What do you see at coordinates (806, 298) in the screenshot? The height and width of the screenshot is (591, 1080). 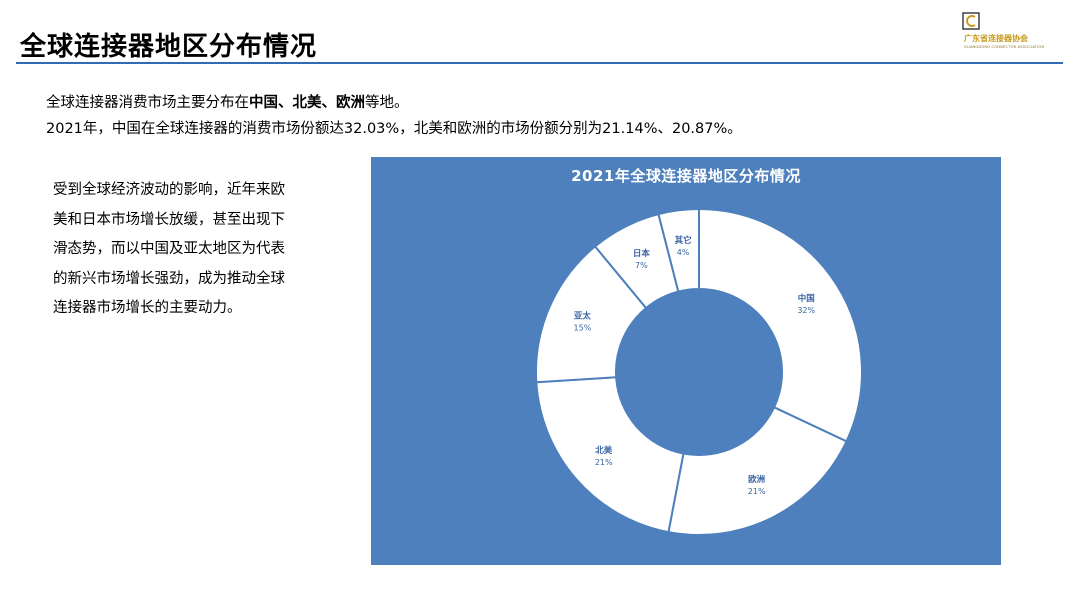 I see `slice-label-china: 中国` at bounding box center [806, 298].